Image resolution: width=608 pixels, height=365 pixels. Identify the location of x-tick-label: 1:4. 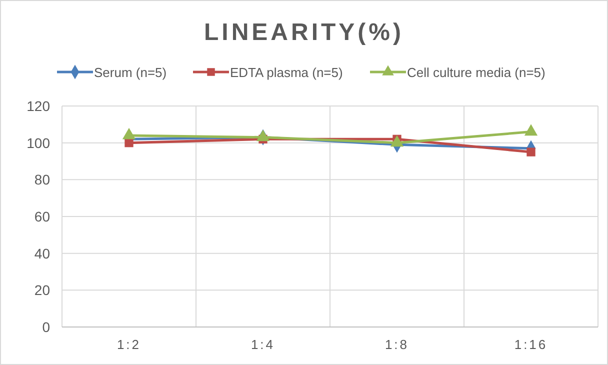
(263, 344).